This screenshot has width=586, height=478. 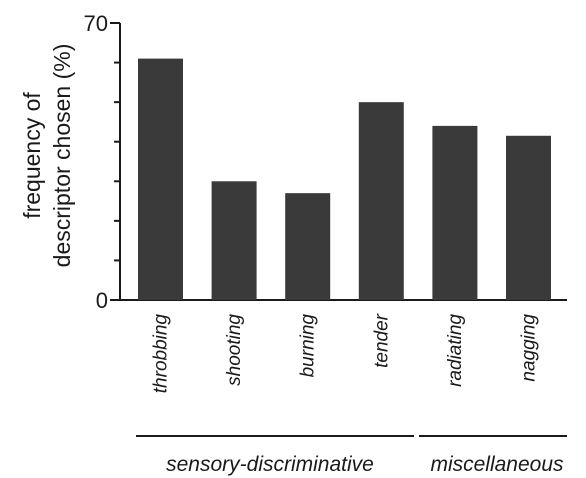 What do you see at coordinates (102, 300) in the screenshot?
I see `y-tick-label: 0` at bounding box center [102, 300].